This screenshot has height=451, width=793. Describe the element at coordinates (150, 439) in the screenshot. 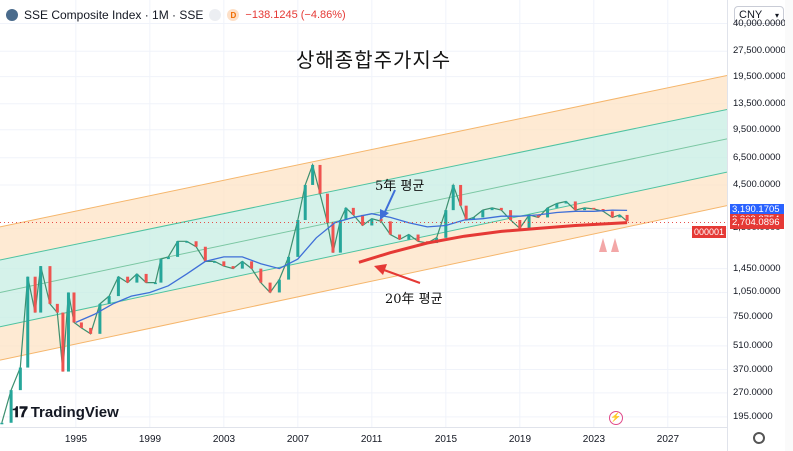

I see `x-tick-label-1: 1999` at that location.